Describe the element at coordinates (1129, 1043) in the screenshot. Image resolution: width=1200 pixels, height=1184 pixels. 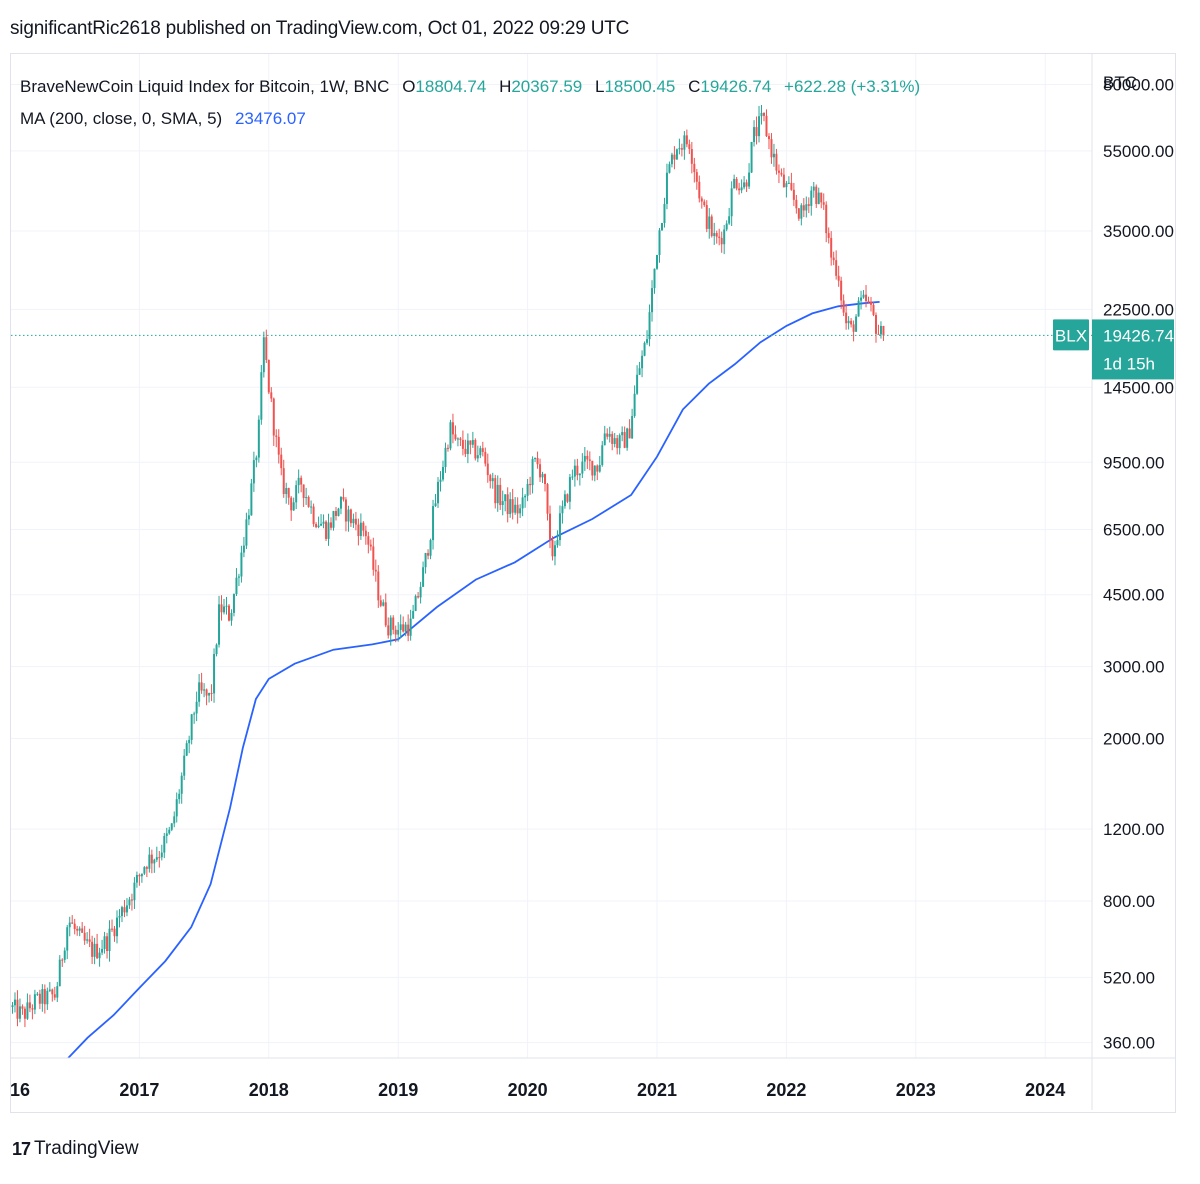
I see `y-tick-label: 360.00` at that location.